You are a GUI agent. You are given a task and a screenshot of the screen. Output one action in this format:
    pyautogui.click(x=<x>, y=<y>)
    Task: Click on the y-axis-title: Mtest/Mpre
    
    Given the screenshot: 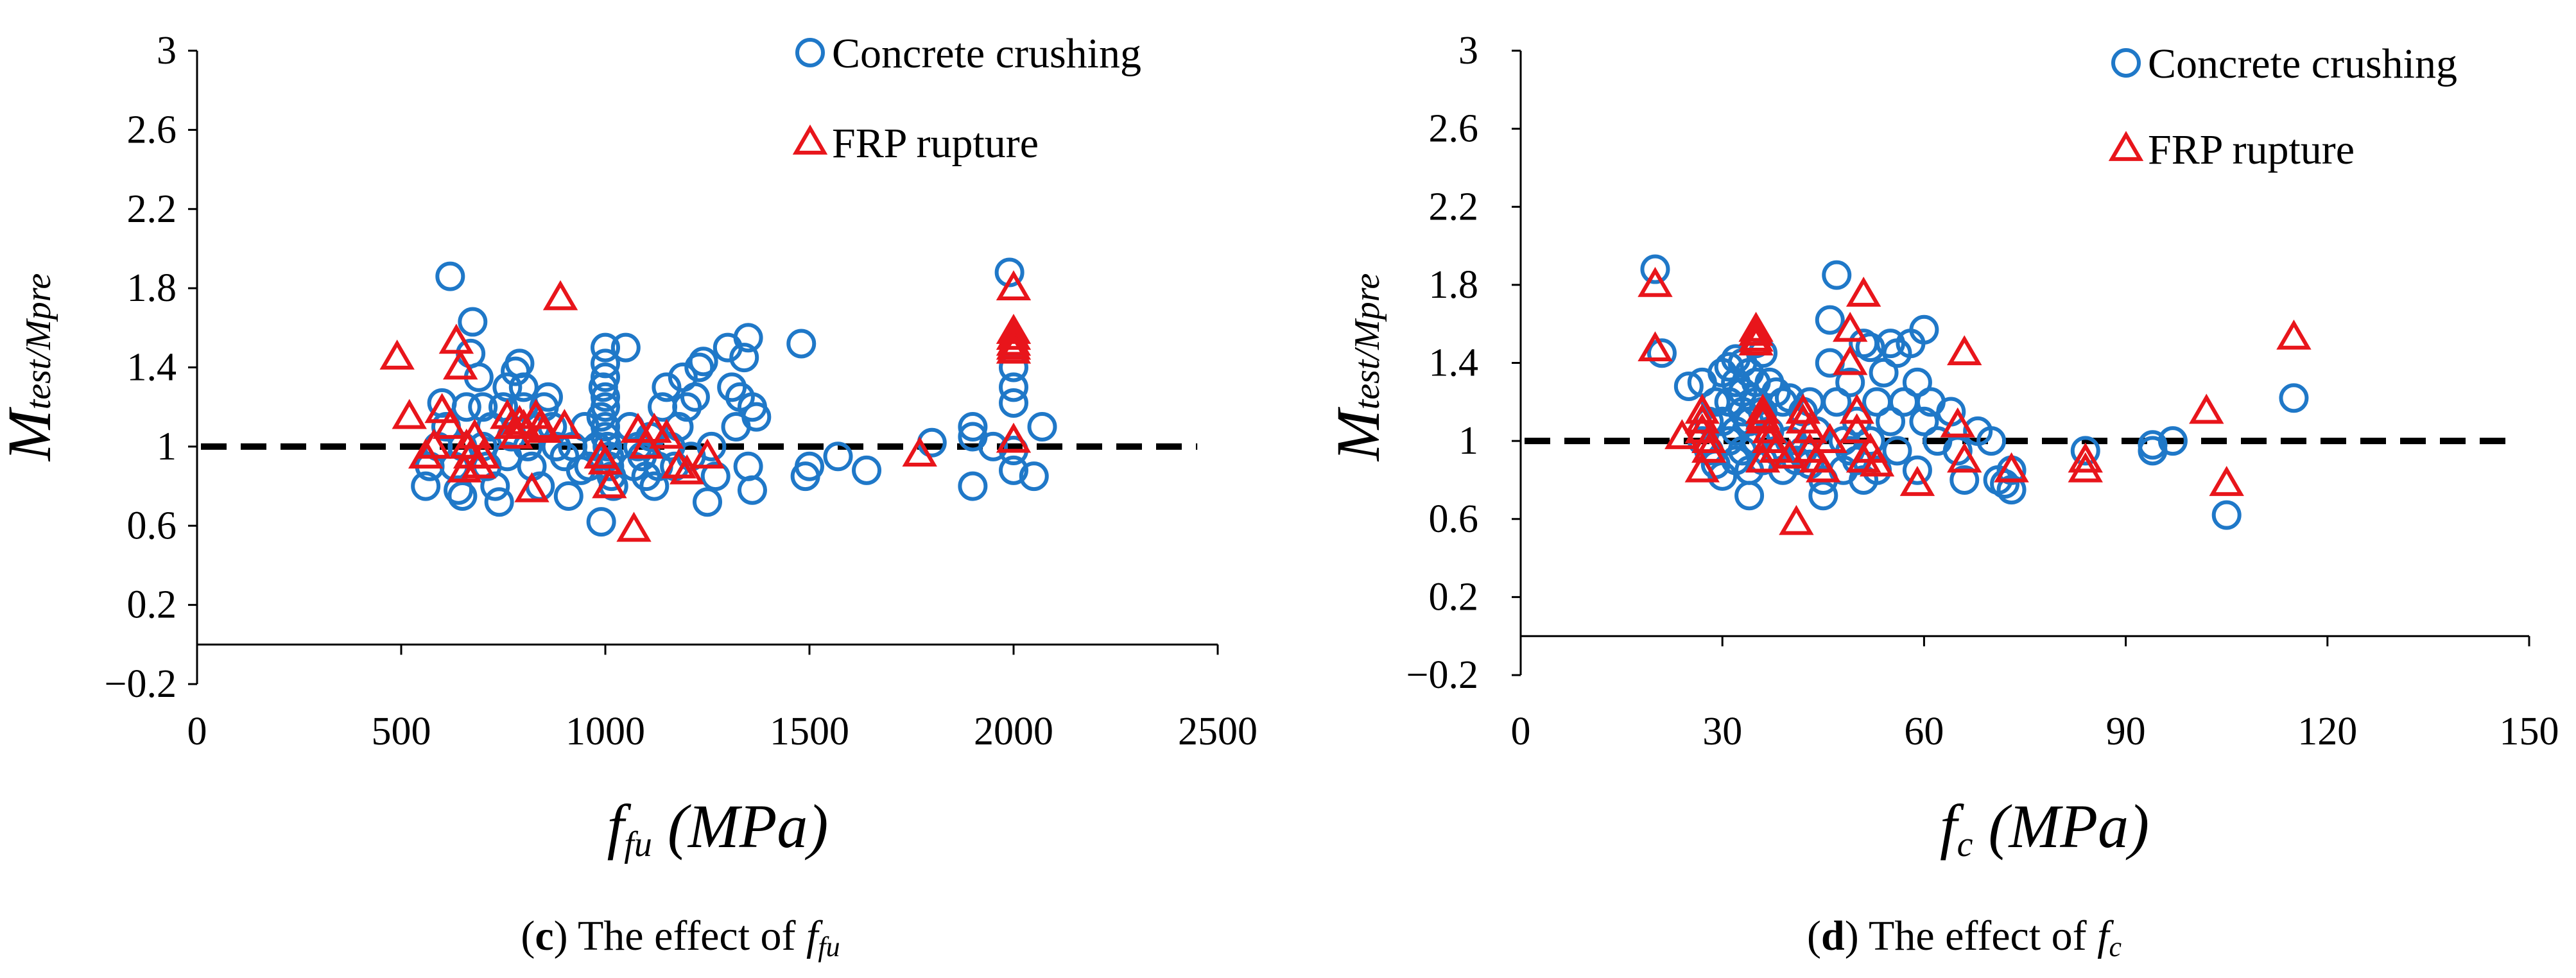 What is the action you would take?
    pyautogui.click(x=1358, y=368)
    